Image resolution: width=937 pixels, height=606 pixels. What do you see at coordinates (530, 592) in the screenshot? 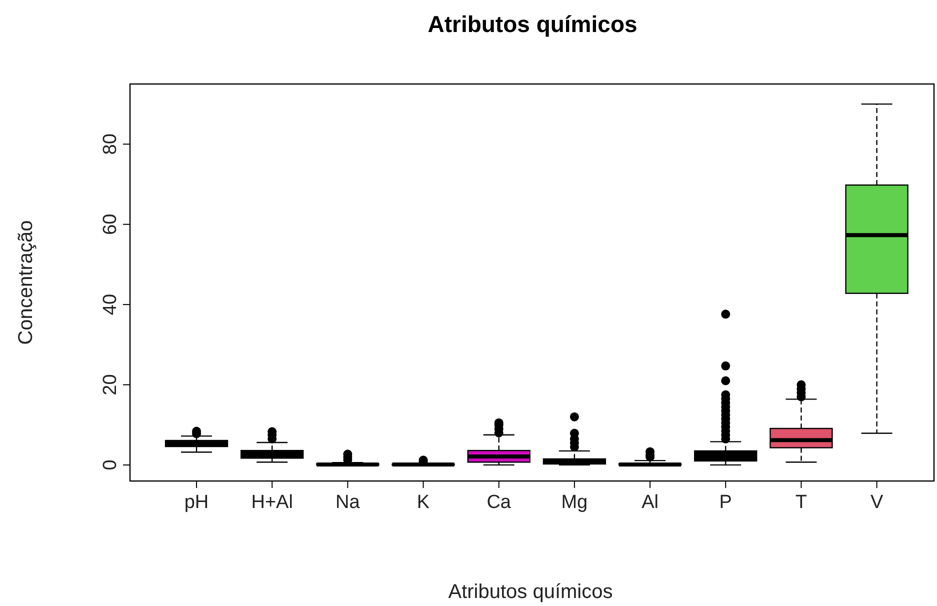
I see `x-axis-title: Atributos químicos` at bounding box center [530, 592].